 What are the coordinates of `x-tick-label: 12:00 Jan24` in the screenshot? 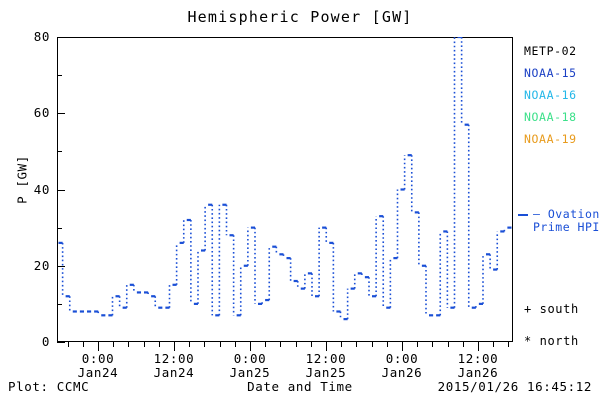 It's located at (174, 366).